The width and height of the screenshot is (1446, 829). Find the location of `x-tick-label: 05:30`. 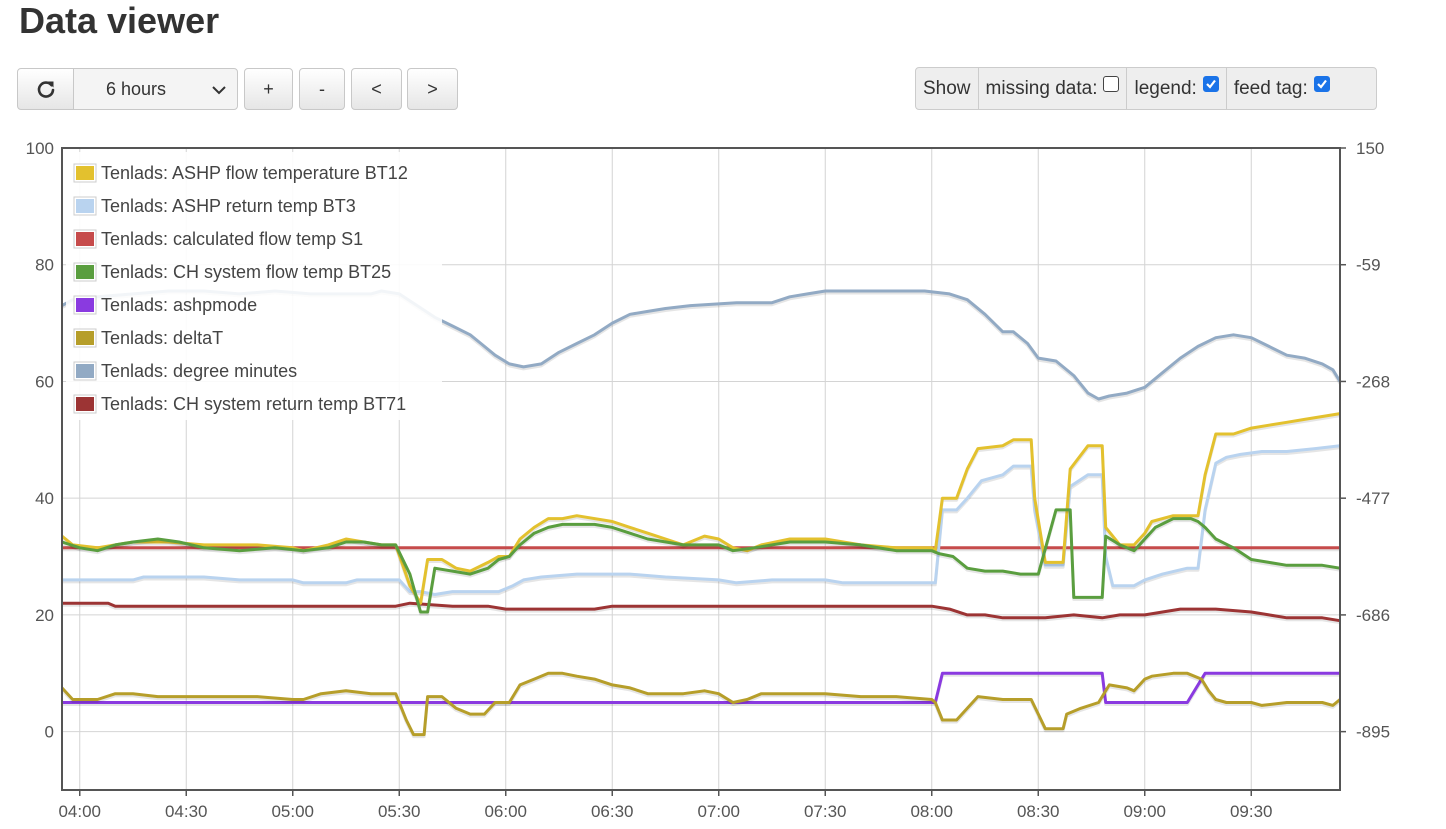

x-tick-label: 05:30 is located at coordinates (399, 811).